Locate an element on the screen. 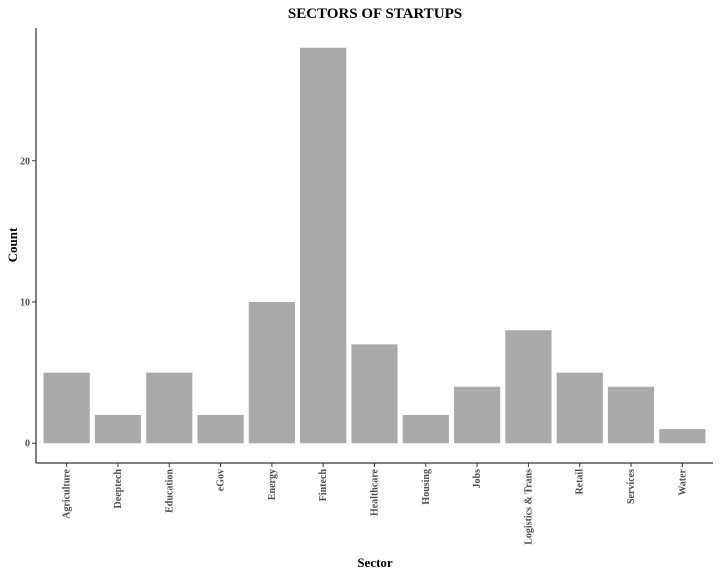 The height and width of the screenshot is (576, 720). x-tick-label: Services is located at coordinates (631, 486).